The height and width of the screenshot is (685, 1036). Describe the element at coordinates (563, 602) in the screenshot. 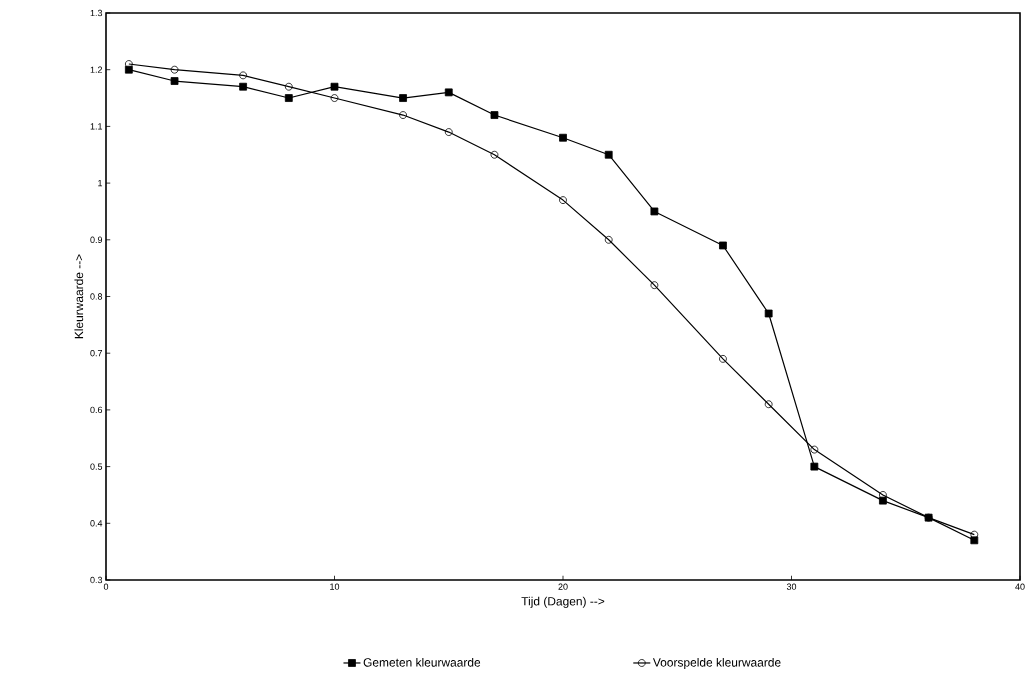

I see `x-axis-title: Tijd (Dagen) -->` at that location.